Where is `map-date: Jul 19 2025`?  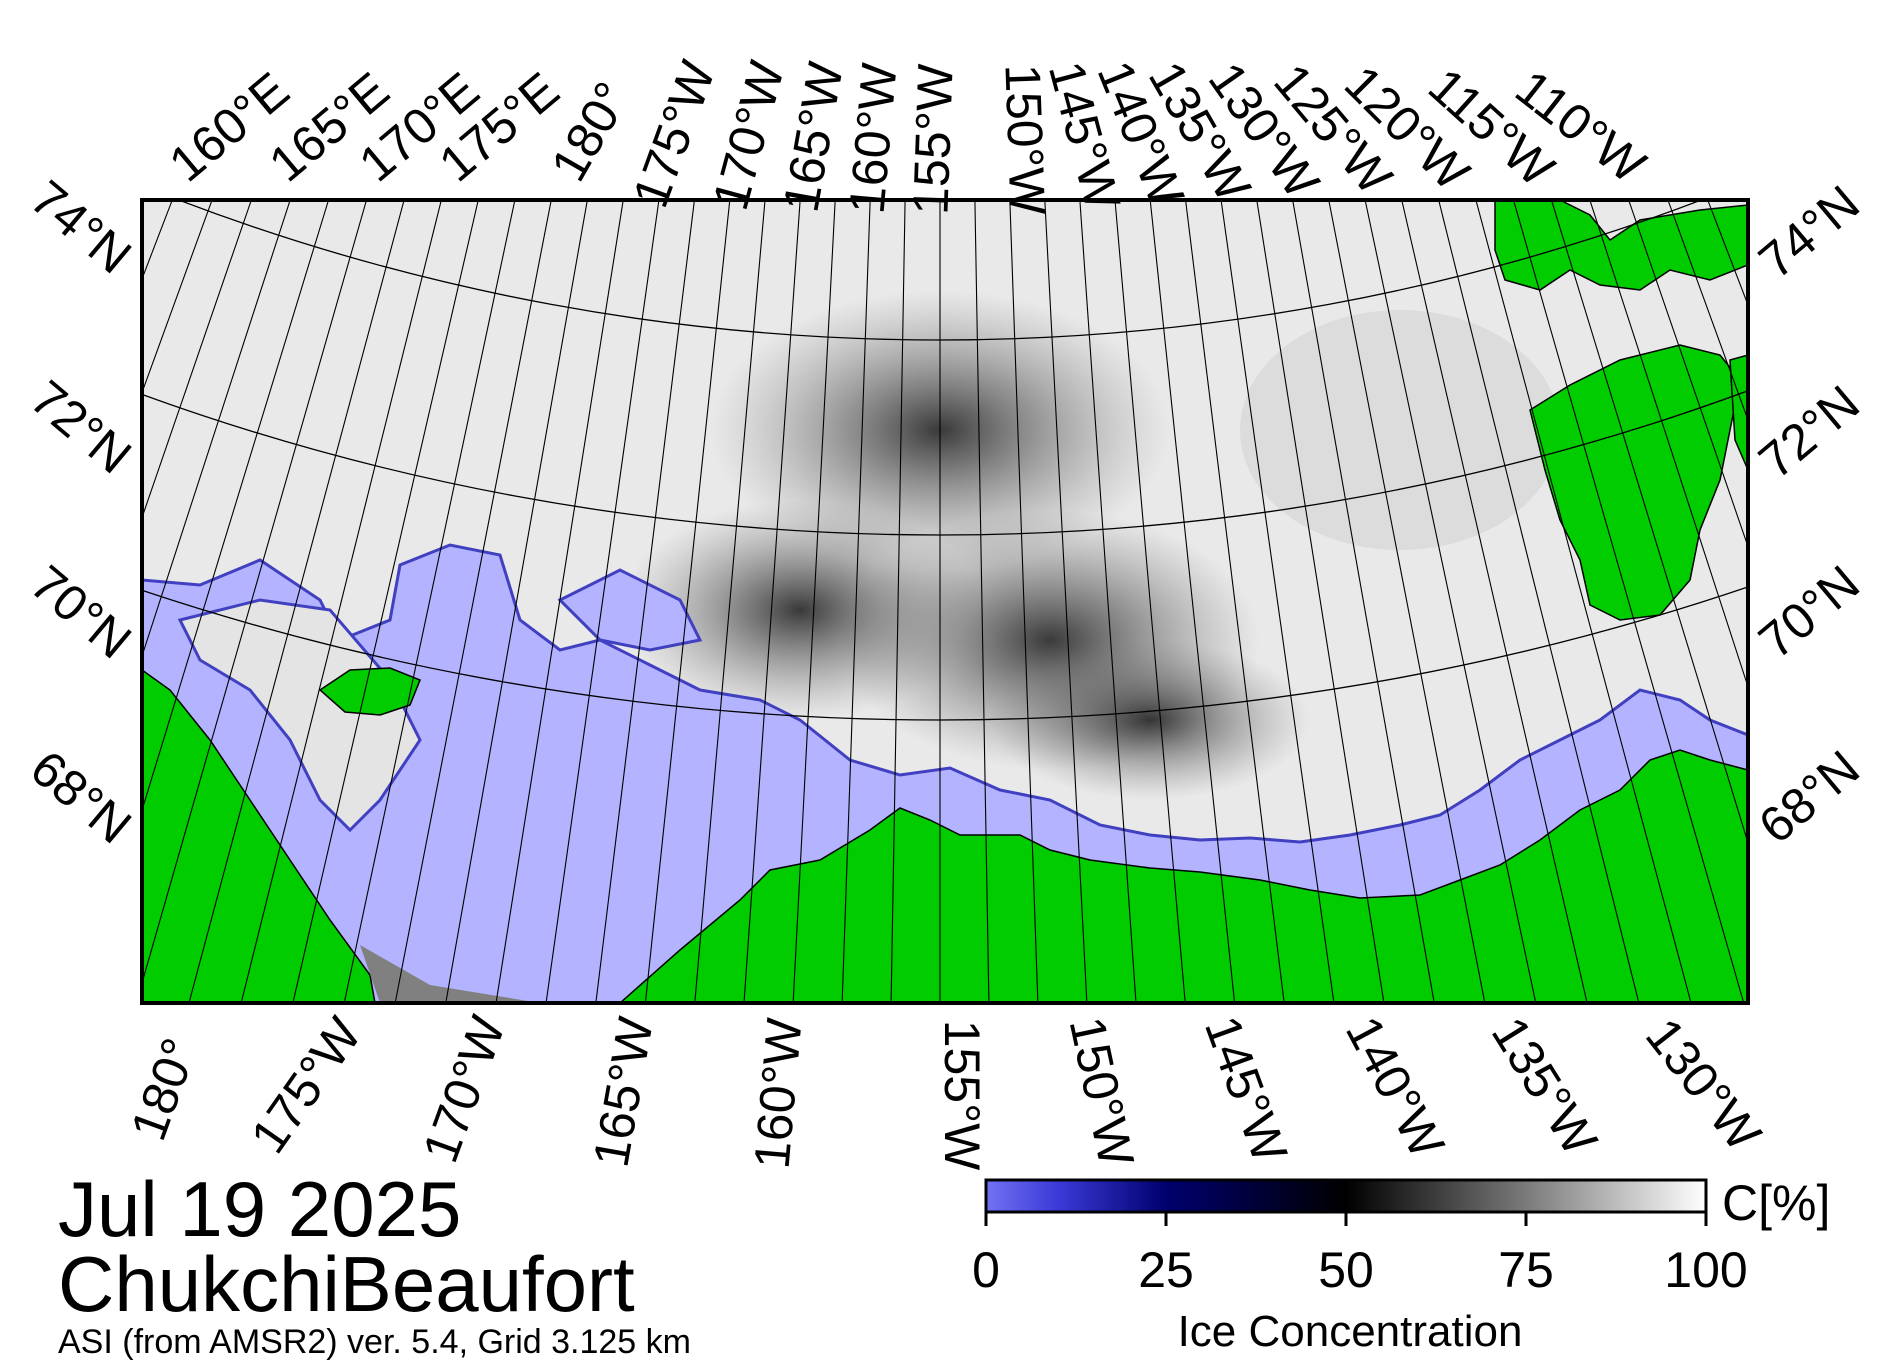
map-date: Jul 19 2025 is located at coordinates (260, 1209).